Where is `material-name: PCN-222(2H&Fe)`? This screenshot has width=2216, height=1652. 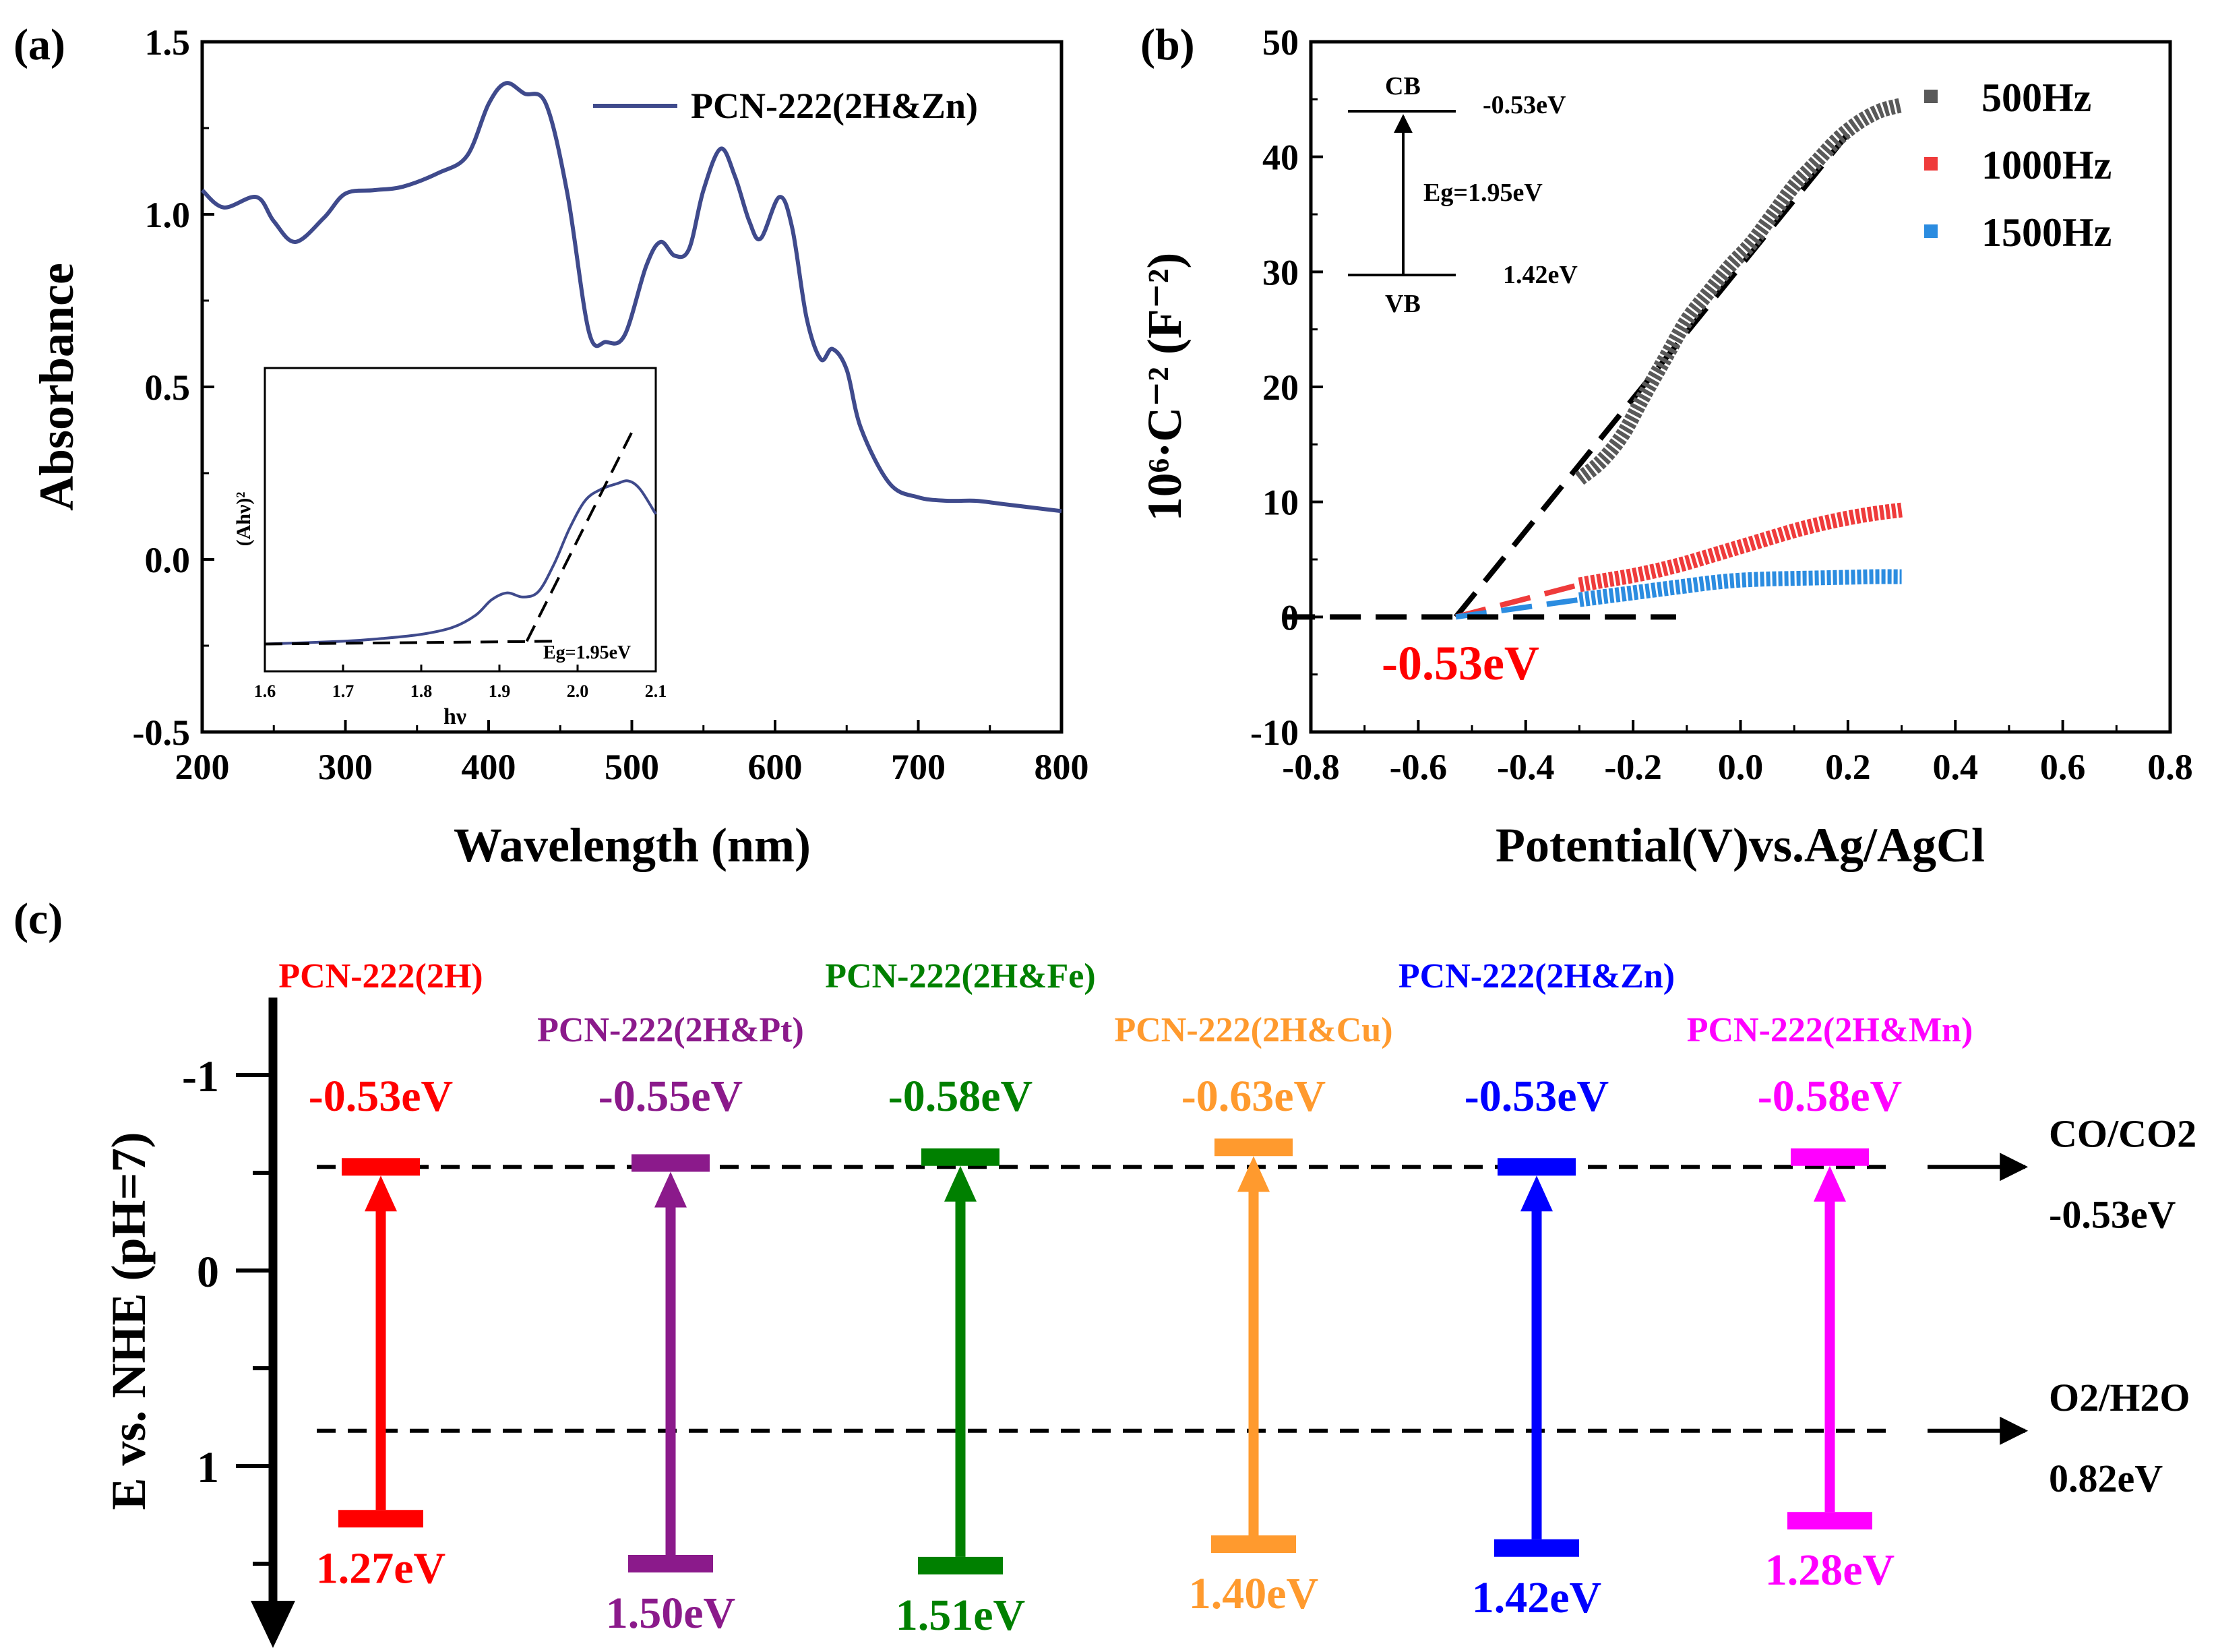
material-name: PCN-222(2H&Fe) is located at coordinates (960, 977).